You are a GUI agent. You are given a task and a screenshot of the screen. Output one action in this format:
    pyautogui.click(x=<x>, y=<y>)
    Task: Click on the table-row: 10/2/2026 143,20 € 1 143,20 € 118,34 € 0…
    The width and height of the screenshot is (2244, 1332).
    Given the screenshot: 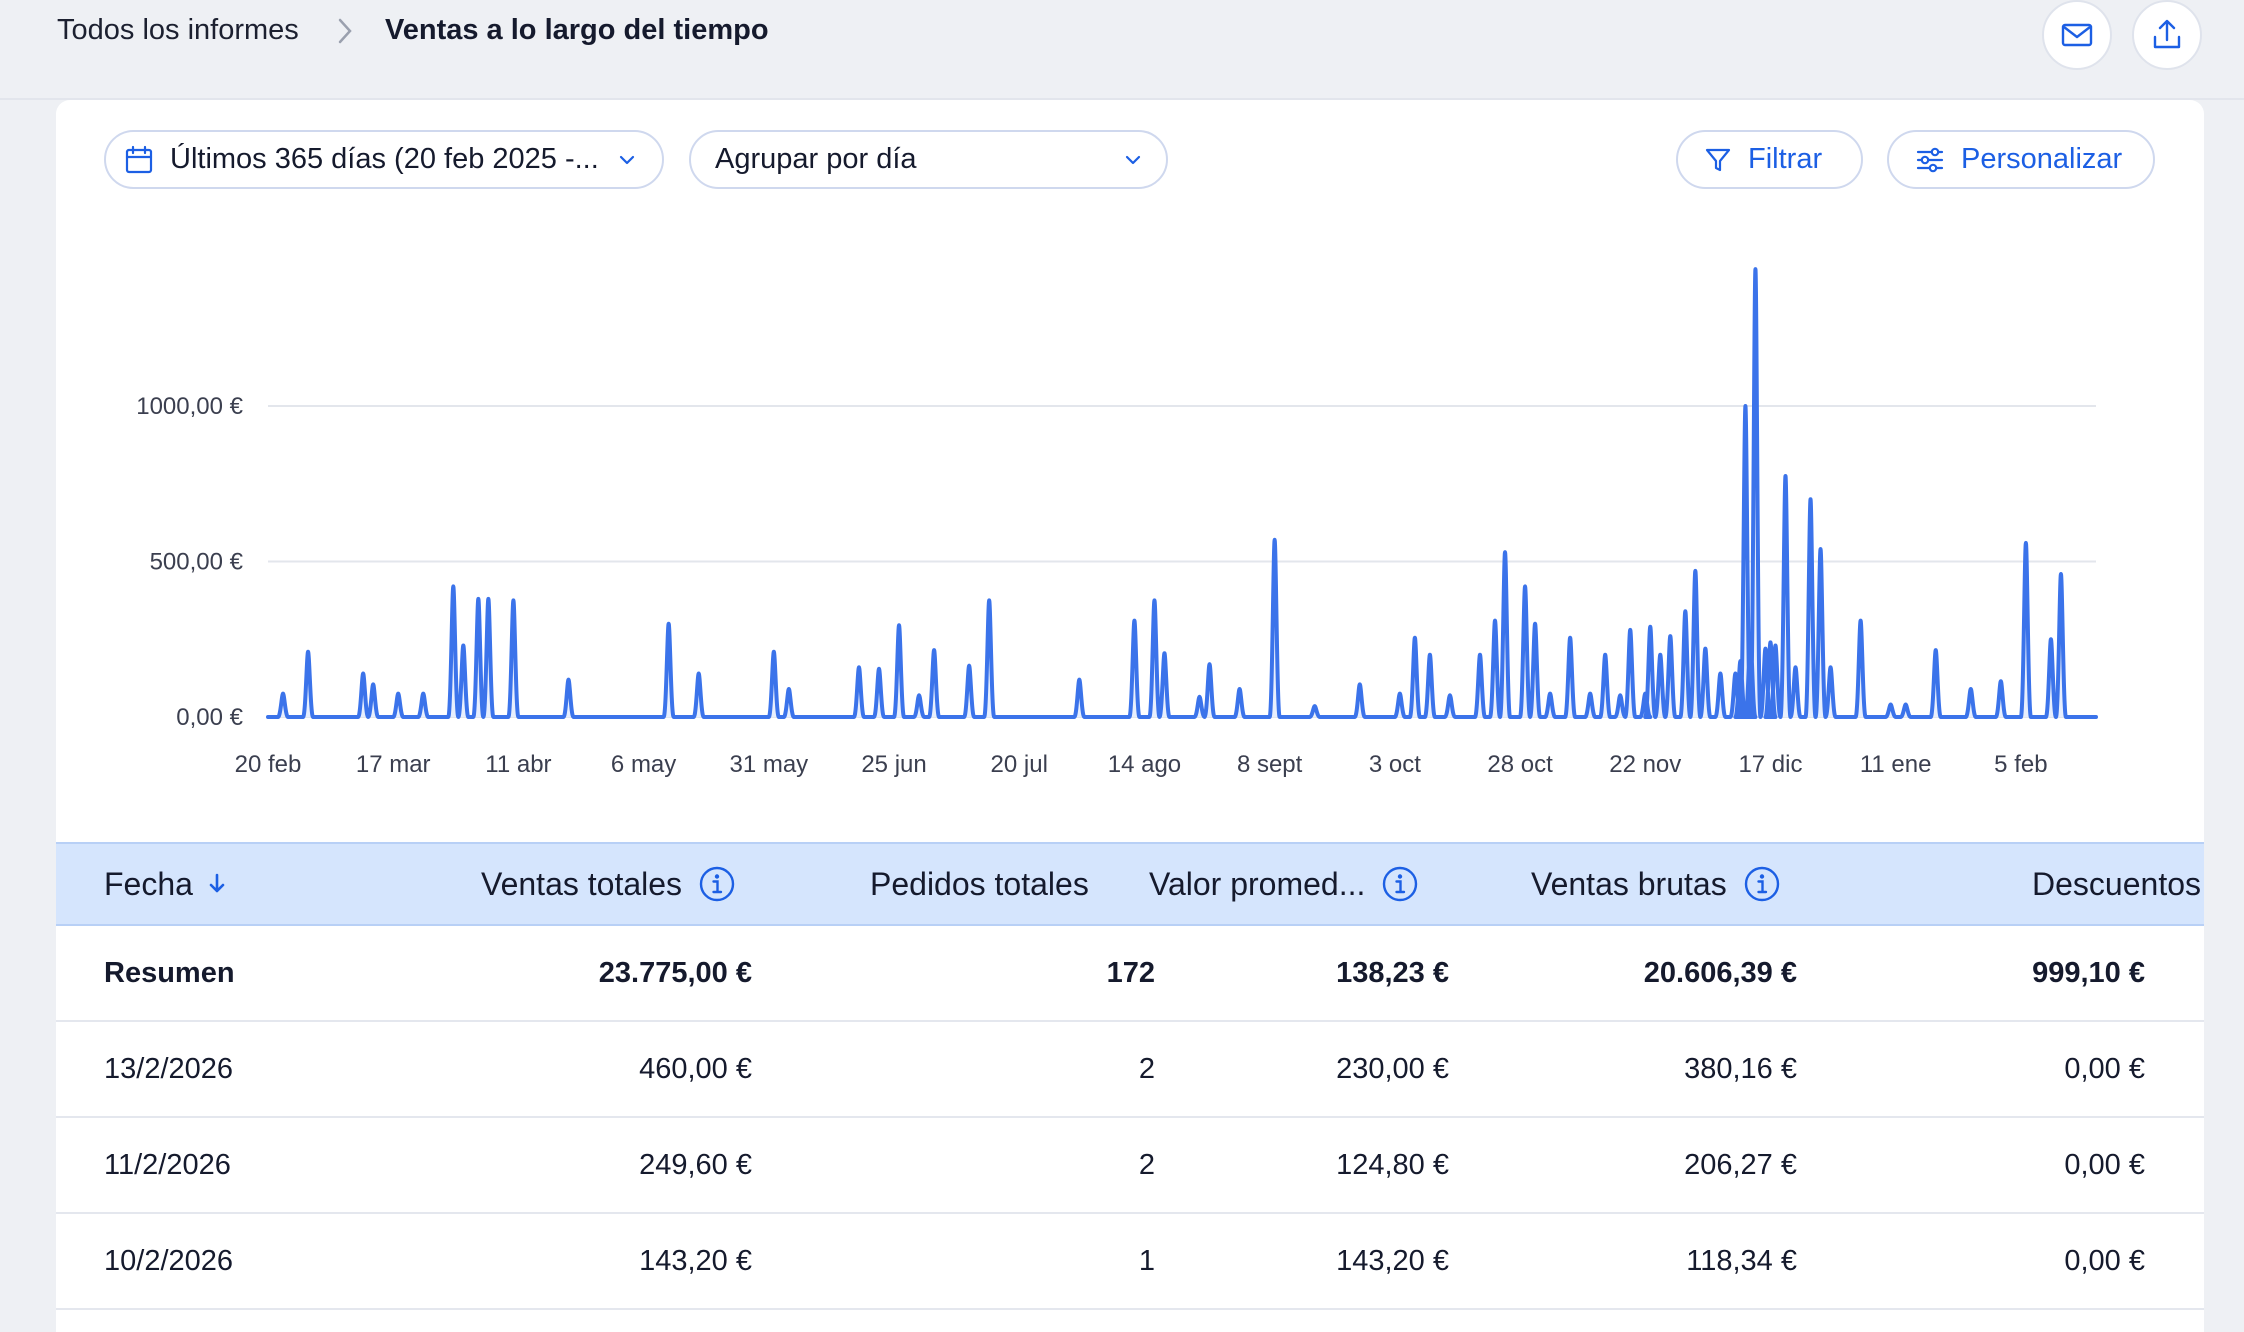 What is the action you would take?
    pyautogui.click(x=1130, y=1262)
    